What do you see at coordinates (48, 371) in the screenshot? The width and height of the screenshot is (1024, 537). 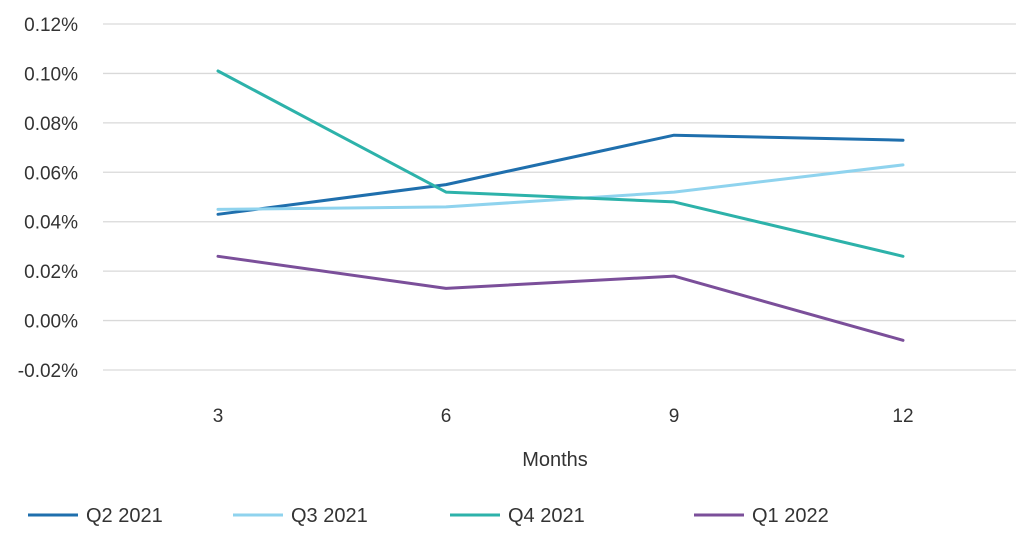 I see `y-tick-label: -0.02%` at bounding box center [48, 371].